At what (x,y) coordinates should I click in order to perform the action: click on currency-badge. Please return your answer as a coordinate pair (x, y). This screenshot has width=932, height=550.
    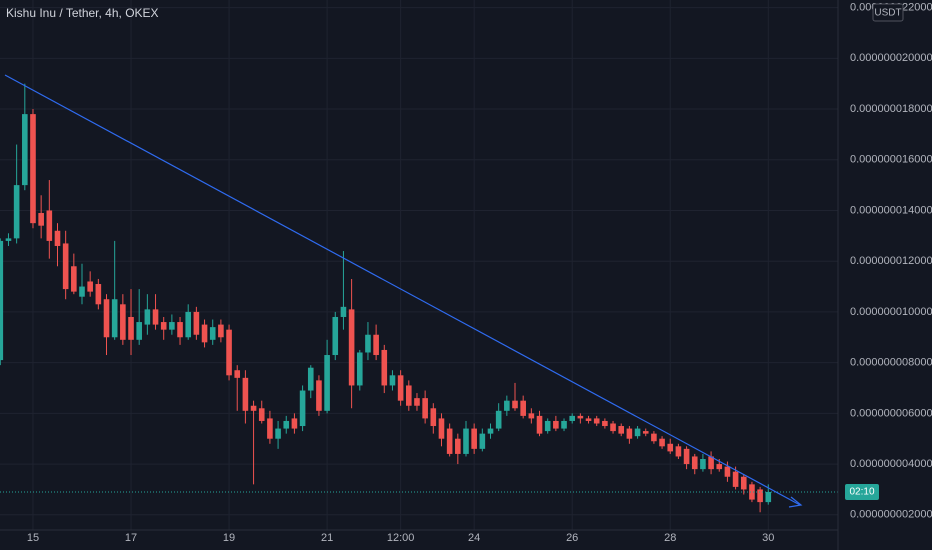
    Looking at the image, I should click on (888, 12).